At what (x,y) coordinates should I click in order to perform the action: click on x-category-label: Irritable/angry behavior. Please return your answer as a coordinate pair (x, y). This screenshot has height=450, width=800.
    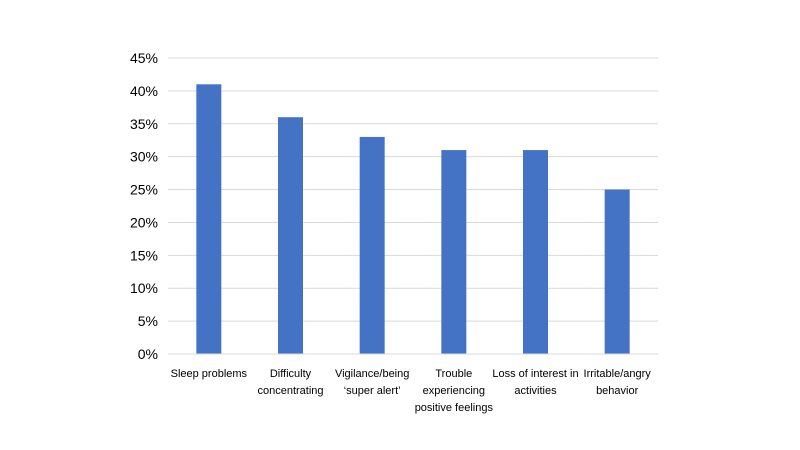
    Looking at the image, I should click on (618, 382).